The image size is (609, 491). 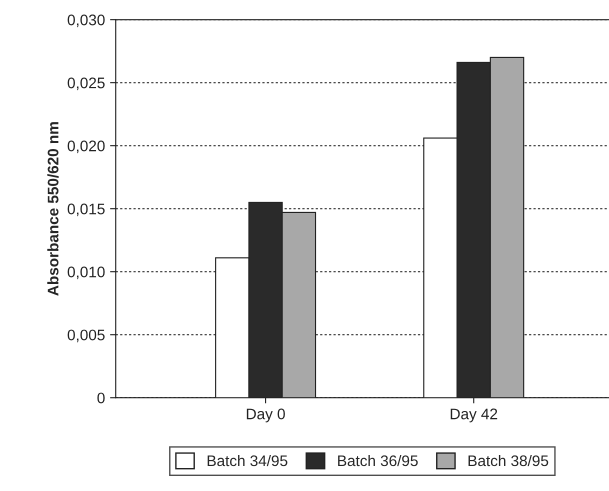 I want to click on x-tick-label: Day 0, so click(x=265, y=415).